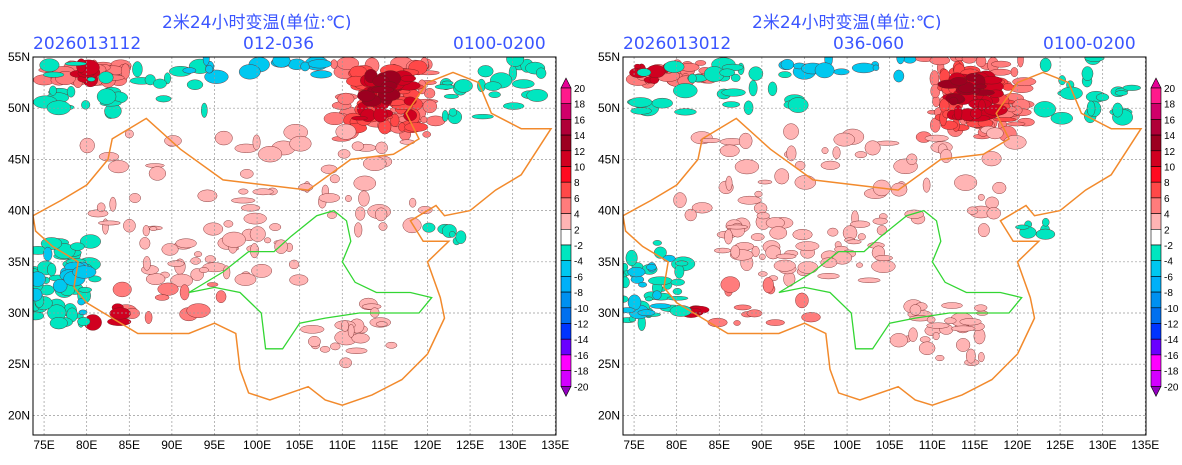  What do you see at coordinates (580, 89) in the screenshot?
I see `colorbar-label: 20` at bounding box center [580, 89].